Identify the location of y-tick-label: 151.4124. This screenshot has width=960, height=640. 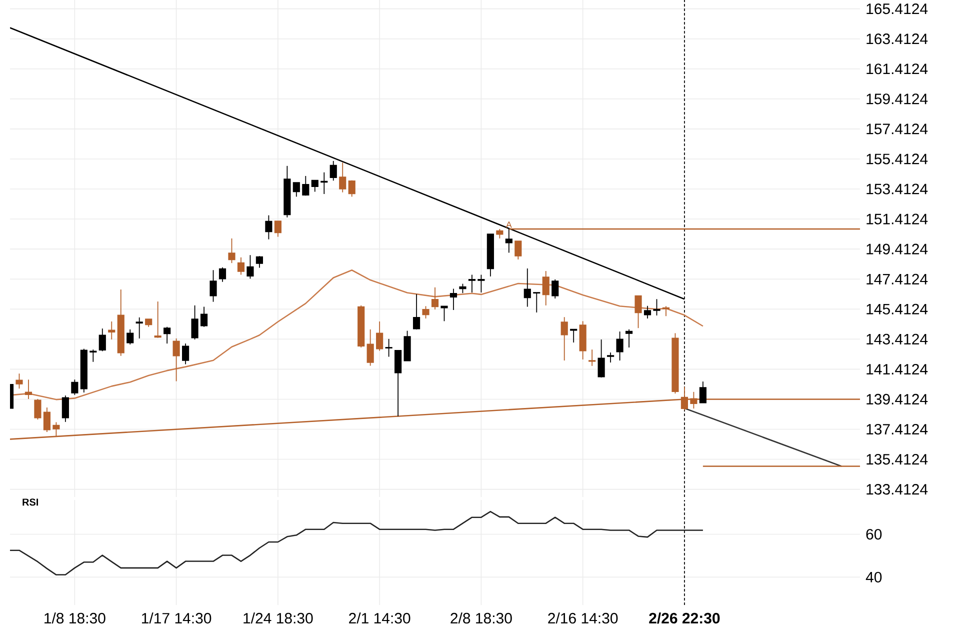
(897, 219).